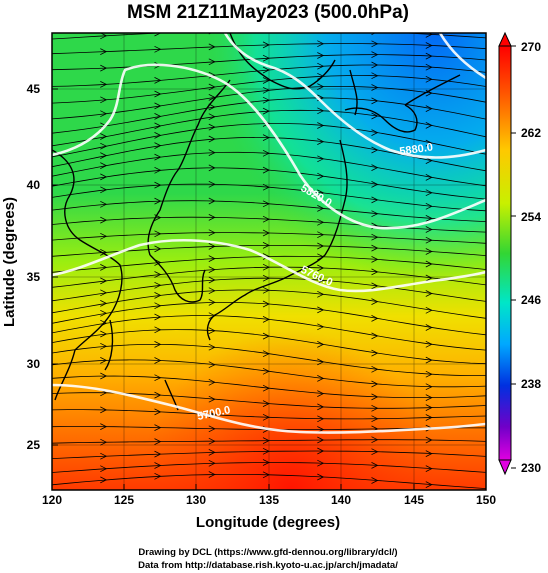 This screenshot has height=573, width=548. I want to click on coastline-taiwan, so click(109, 345).